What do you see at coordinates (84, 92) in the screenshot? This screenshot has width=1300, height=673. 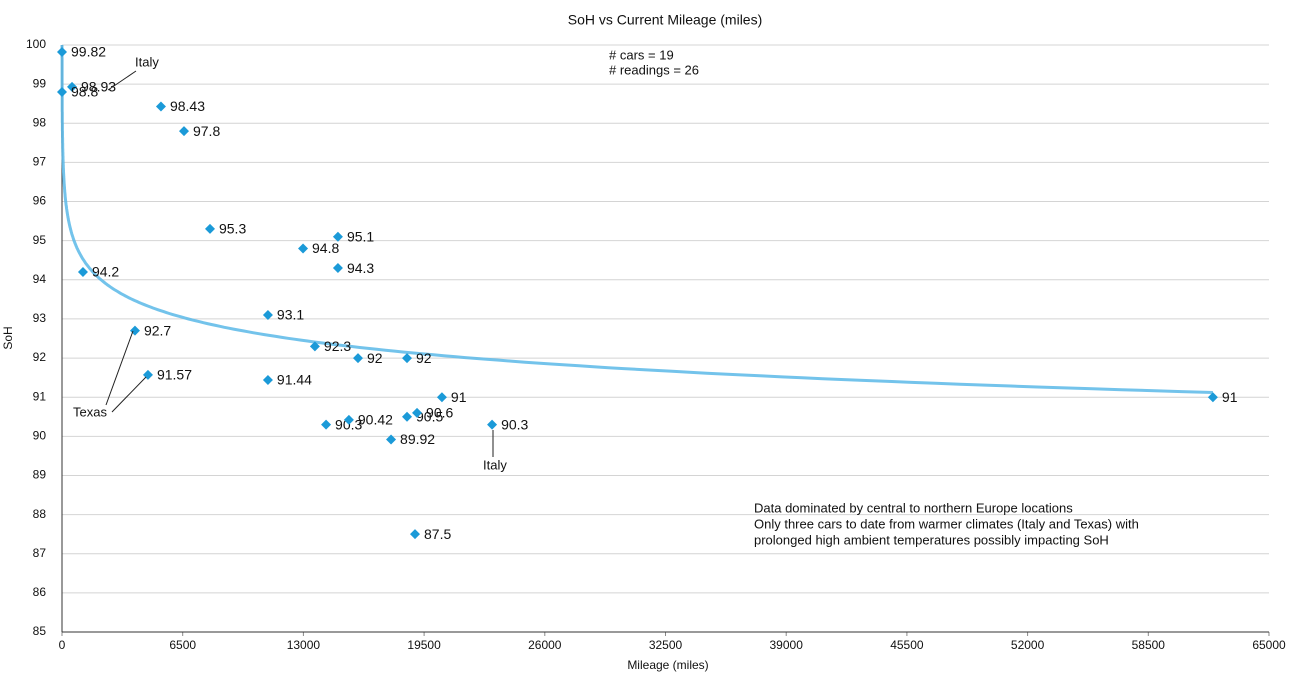 I see `data-label: 98.8` at bounding box center [84, 92].